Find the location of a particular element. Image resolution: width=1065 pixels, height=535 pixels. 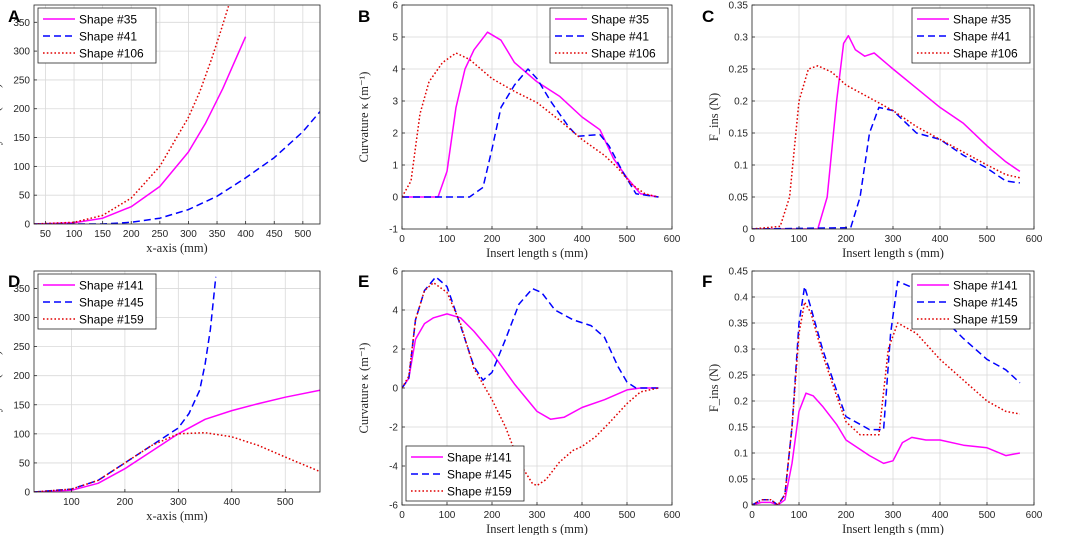

legend: Shape #141 Shape #145 Shape #159 is located at coordinates (465, 473).